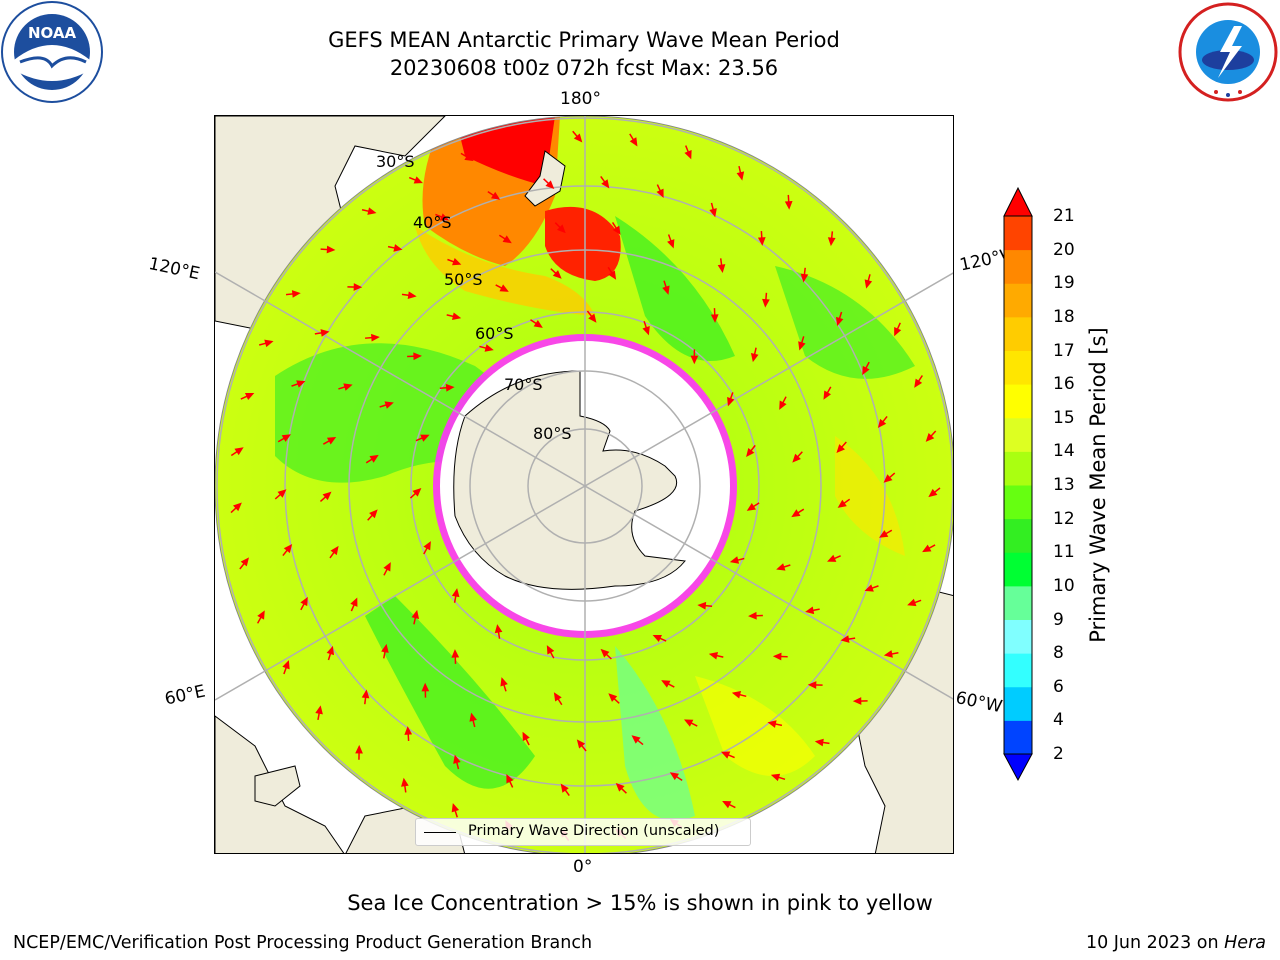  I want to click on colorbar-tick-label: 2, so click(1058, 754).